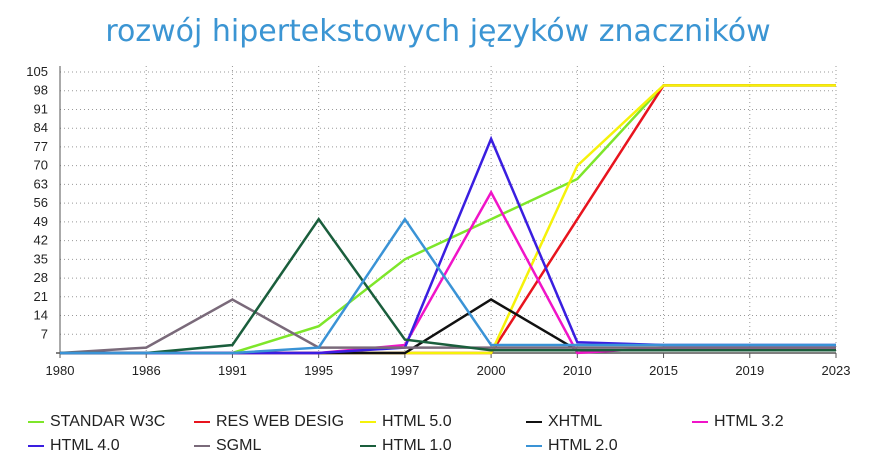  Describe the element at coordinates (85, 445) in the screenshot. I see `legend-label: HTML 4.0` at that location.